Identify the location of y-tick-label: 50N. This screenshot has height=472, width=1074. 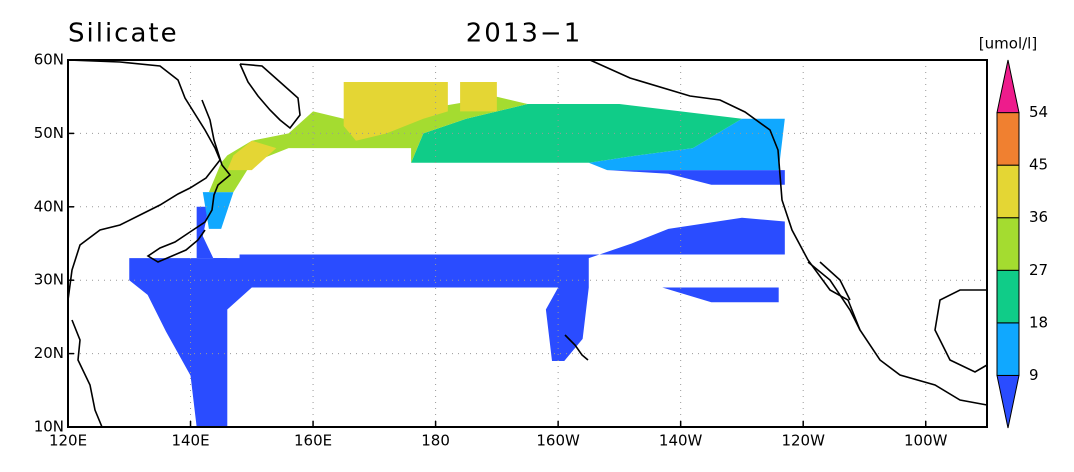
(49, 133).